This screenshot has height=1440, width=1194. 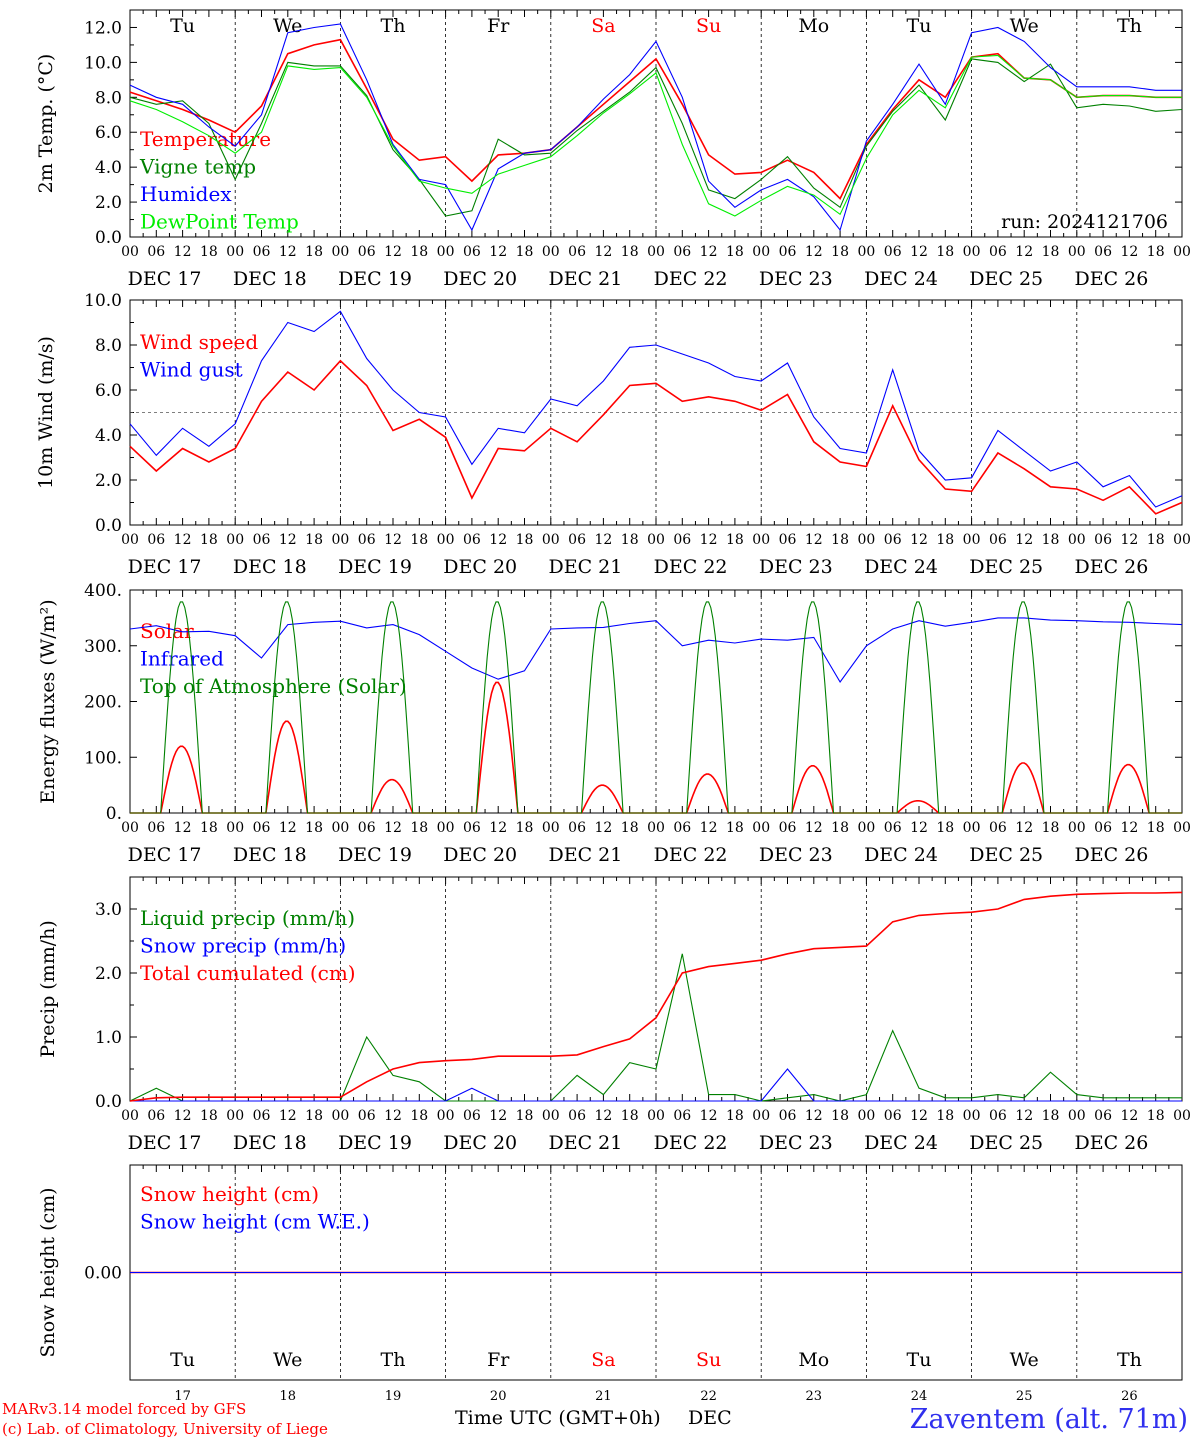 What do you see at coordinates (103, 591) in the screenshot?
I see `y-tick-label: 400.` at bounding box center [103, 591].